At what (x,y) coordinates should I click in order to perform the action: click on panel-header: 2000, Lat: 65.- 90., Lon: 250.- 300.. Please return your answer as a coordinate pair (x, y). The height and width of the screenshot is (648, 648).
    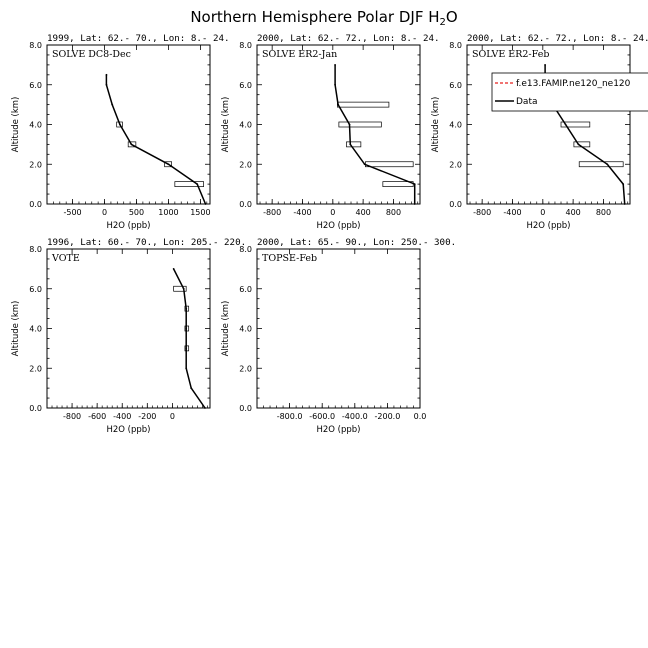
    Looking at the image, I should click on (356, 242).